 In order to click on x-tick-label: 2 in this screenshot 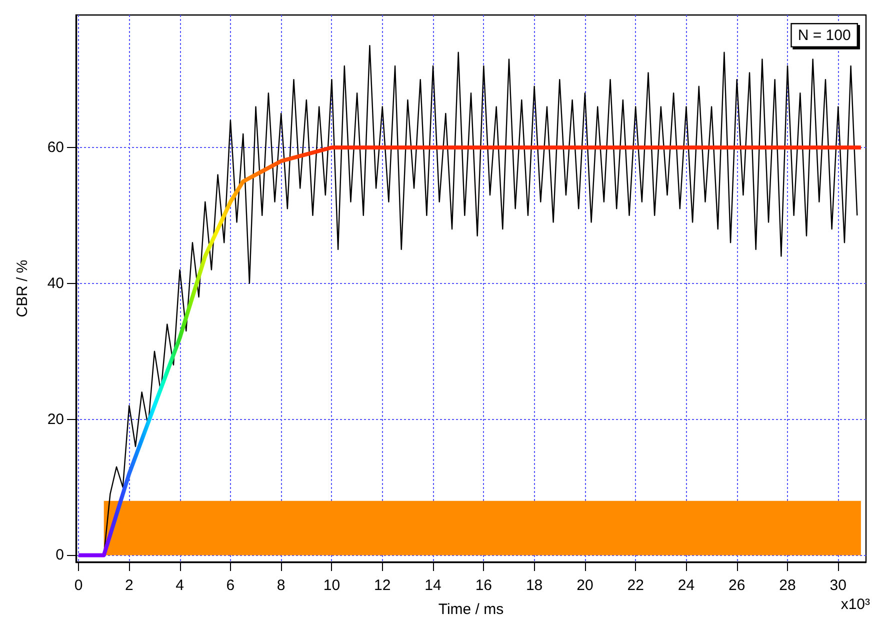, I will do `click(129, 585)`.